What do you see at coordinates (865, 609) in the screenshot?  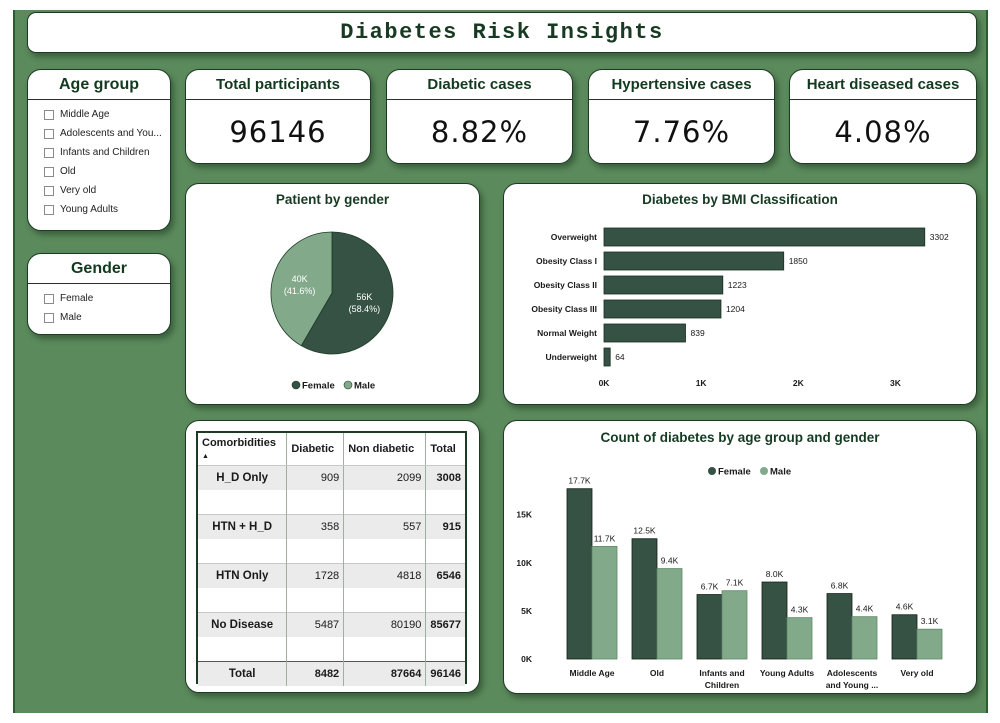 I see `bar-value-label: 4.4K` at bounding box center [865, 609].